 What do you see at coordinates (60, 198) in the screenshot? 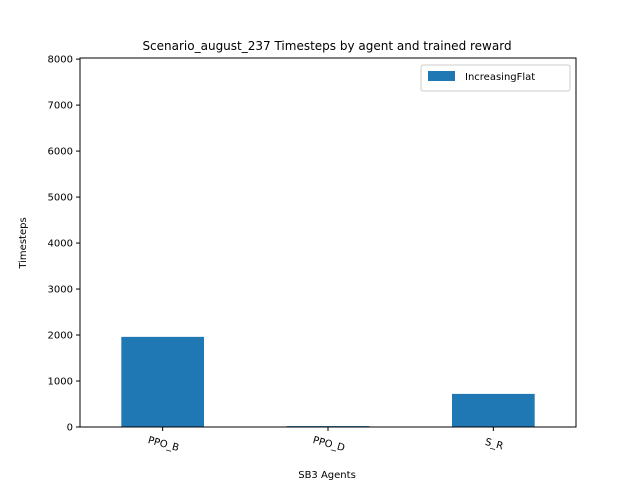
I see `y-tick-label: 5000` at bounding box center [60, 198].